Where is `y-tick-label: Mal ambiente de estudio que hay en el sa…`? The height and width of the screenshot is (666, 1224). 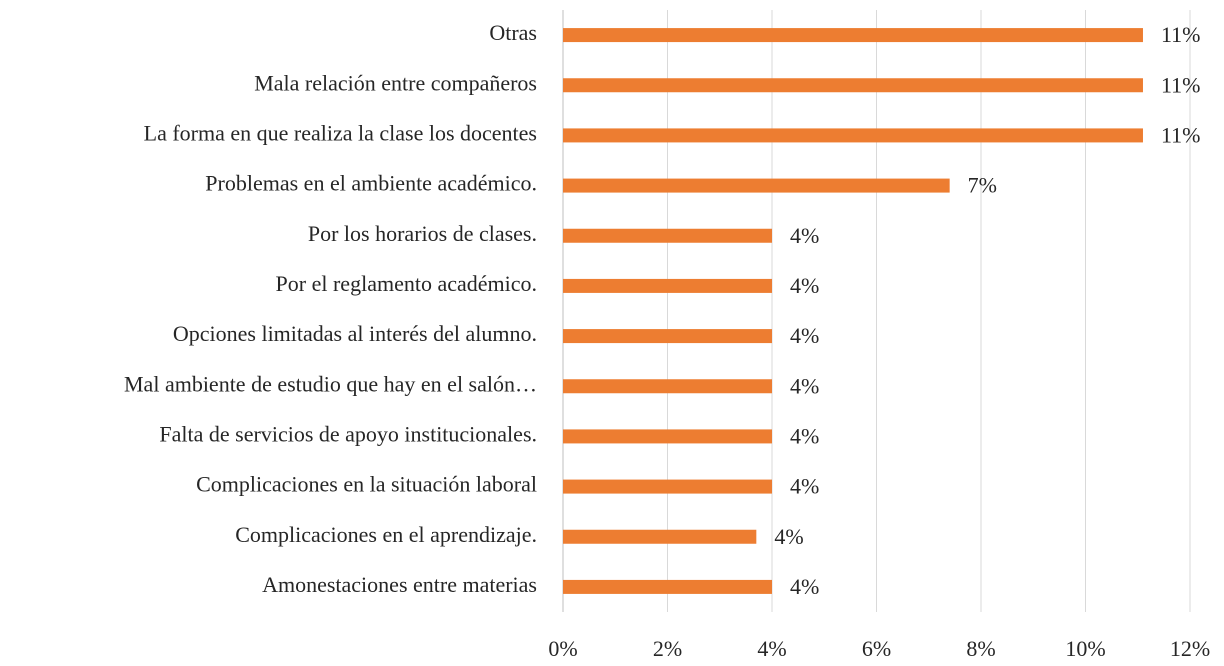
y-tick-label: Mal ambiente de estudio que hay en el sa… is located at coordinates (330, 383).